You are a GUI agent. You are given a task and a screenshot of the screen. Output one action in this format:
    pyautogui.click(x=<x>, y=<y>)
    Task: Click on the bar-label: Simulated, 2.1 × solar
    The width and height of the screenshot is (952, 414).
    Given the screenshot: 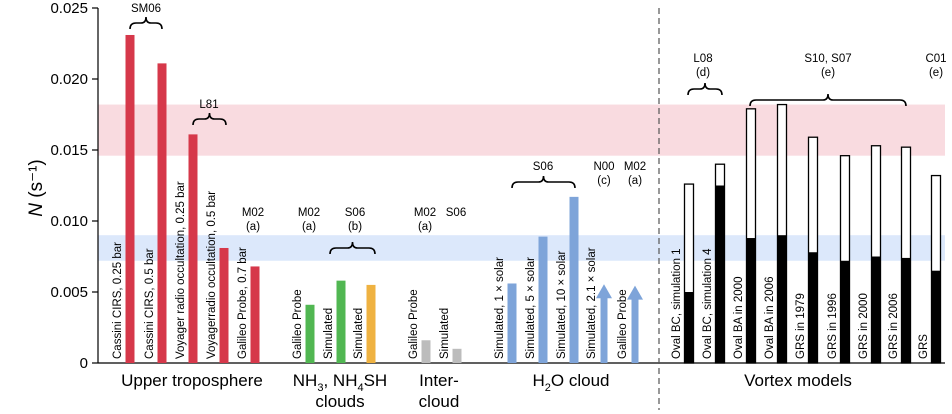 What is the action you would take?
    pyautogui.click(x=592, y=303)
    